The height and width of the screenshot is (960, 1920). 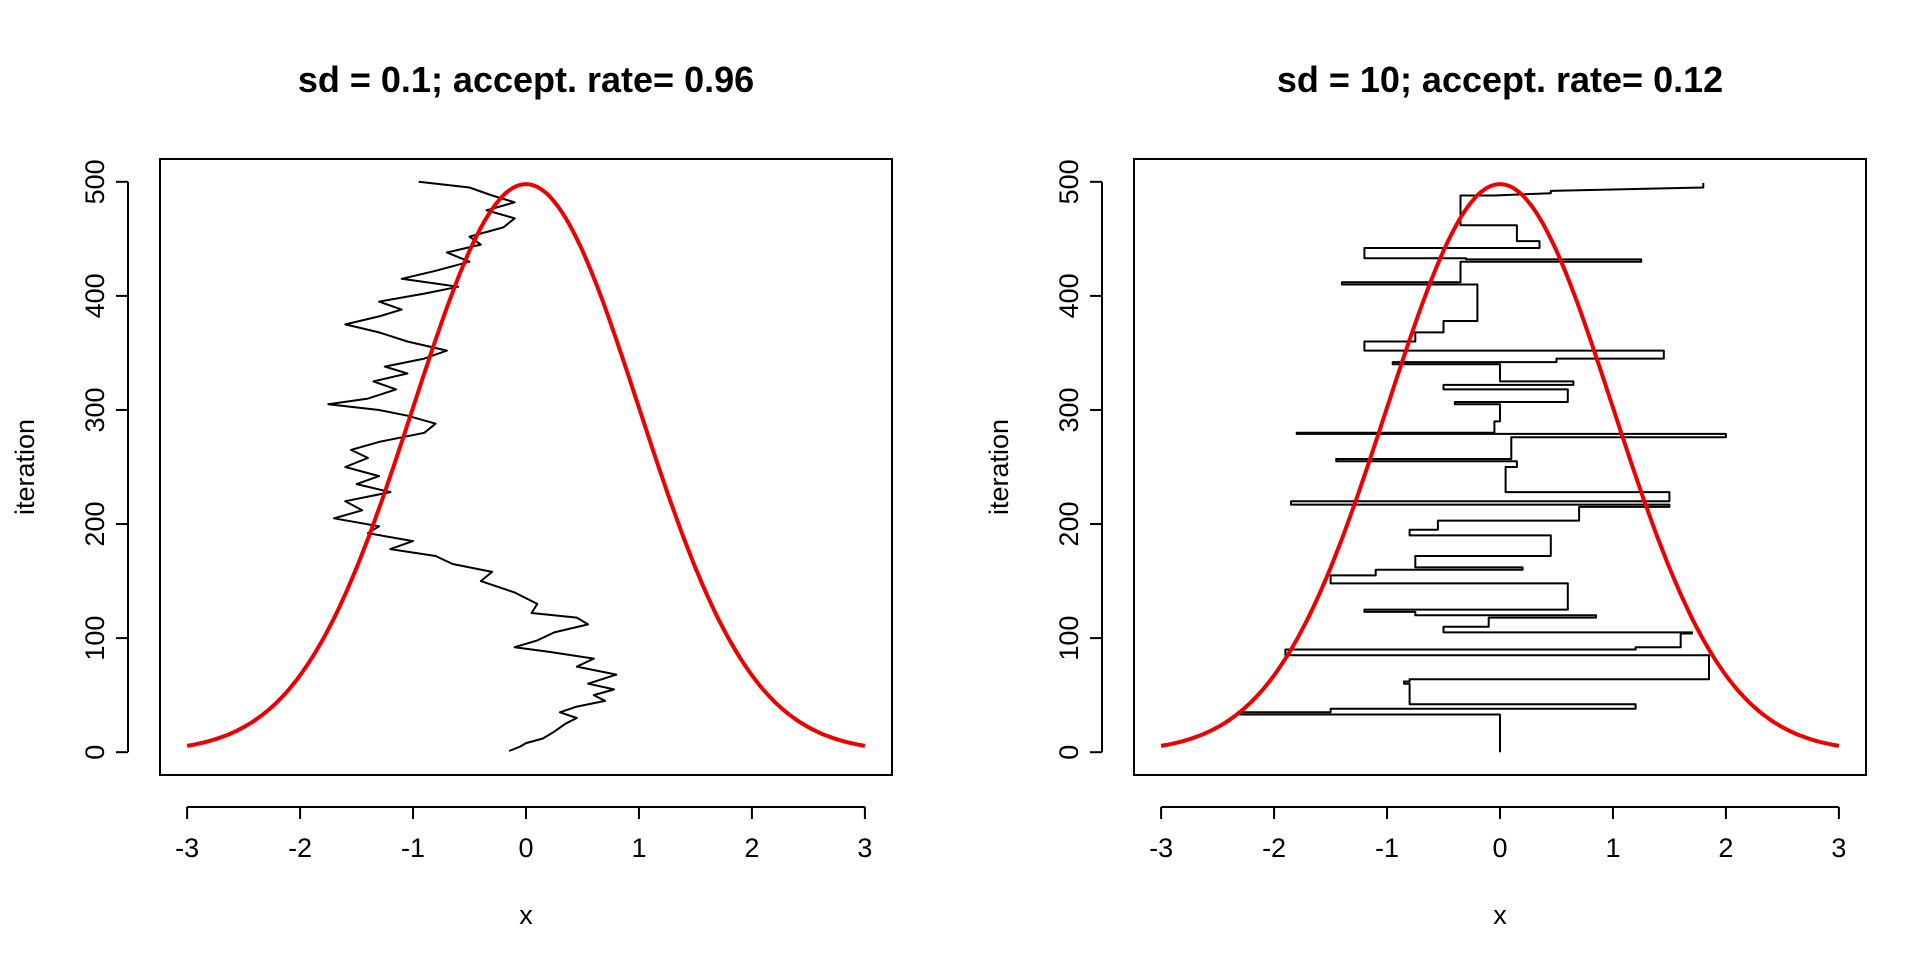 What do you see at coordinates (25, 467) in the screenshot?
I see `left-y-axis-label: iteration` at bounding box center [25, 467].